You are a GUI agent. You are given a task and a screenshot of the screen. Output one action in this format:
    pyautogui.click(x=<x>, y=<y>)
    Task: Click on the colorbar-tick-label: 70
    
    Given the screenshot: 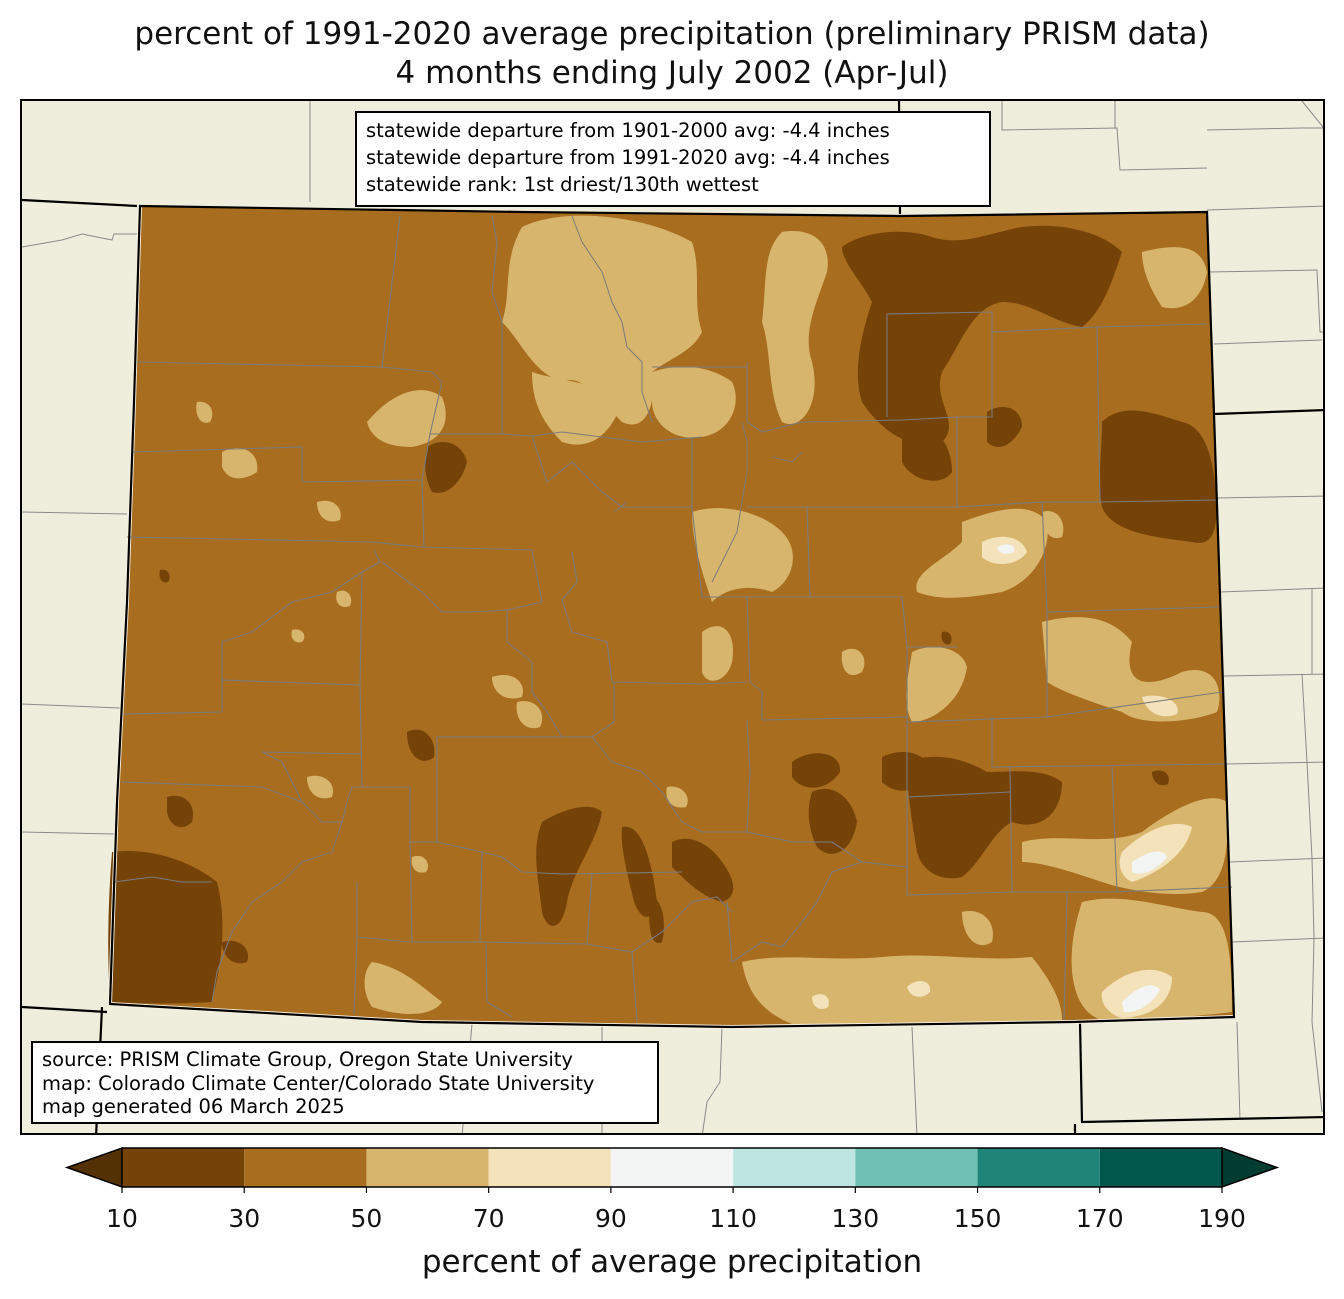 What is the action you would take?
    pyautogui.click(x=488, y=1218)
    